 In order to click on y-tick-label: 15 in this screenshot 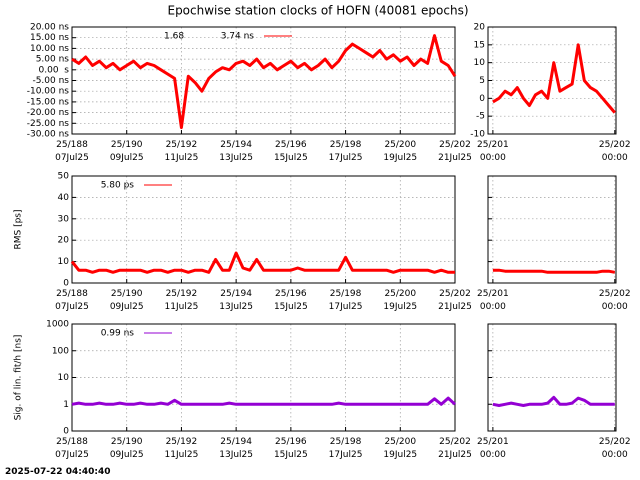, I will do `click(479, 45)`.